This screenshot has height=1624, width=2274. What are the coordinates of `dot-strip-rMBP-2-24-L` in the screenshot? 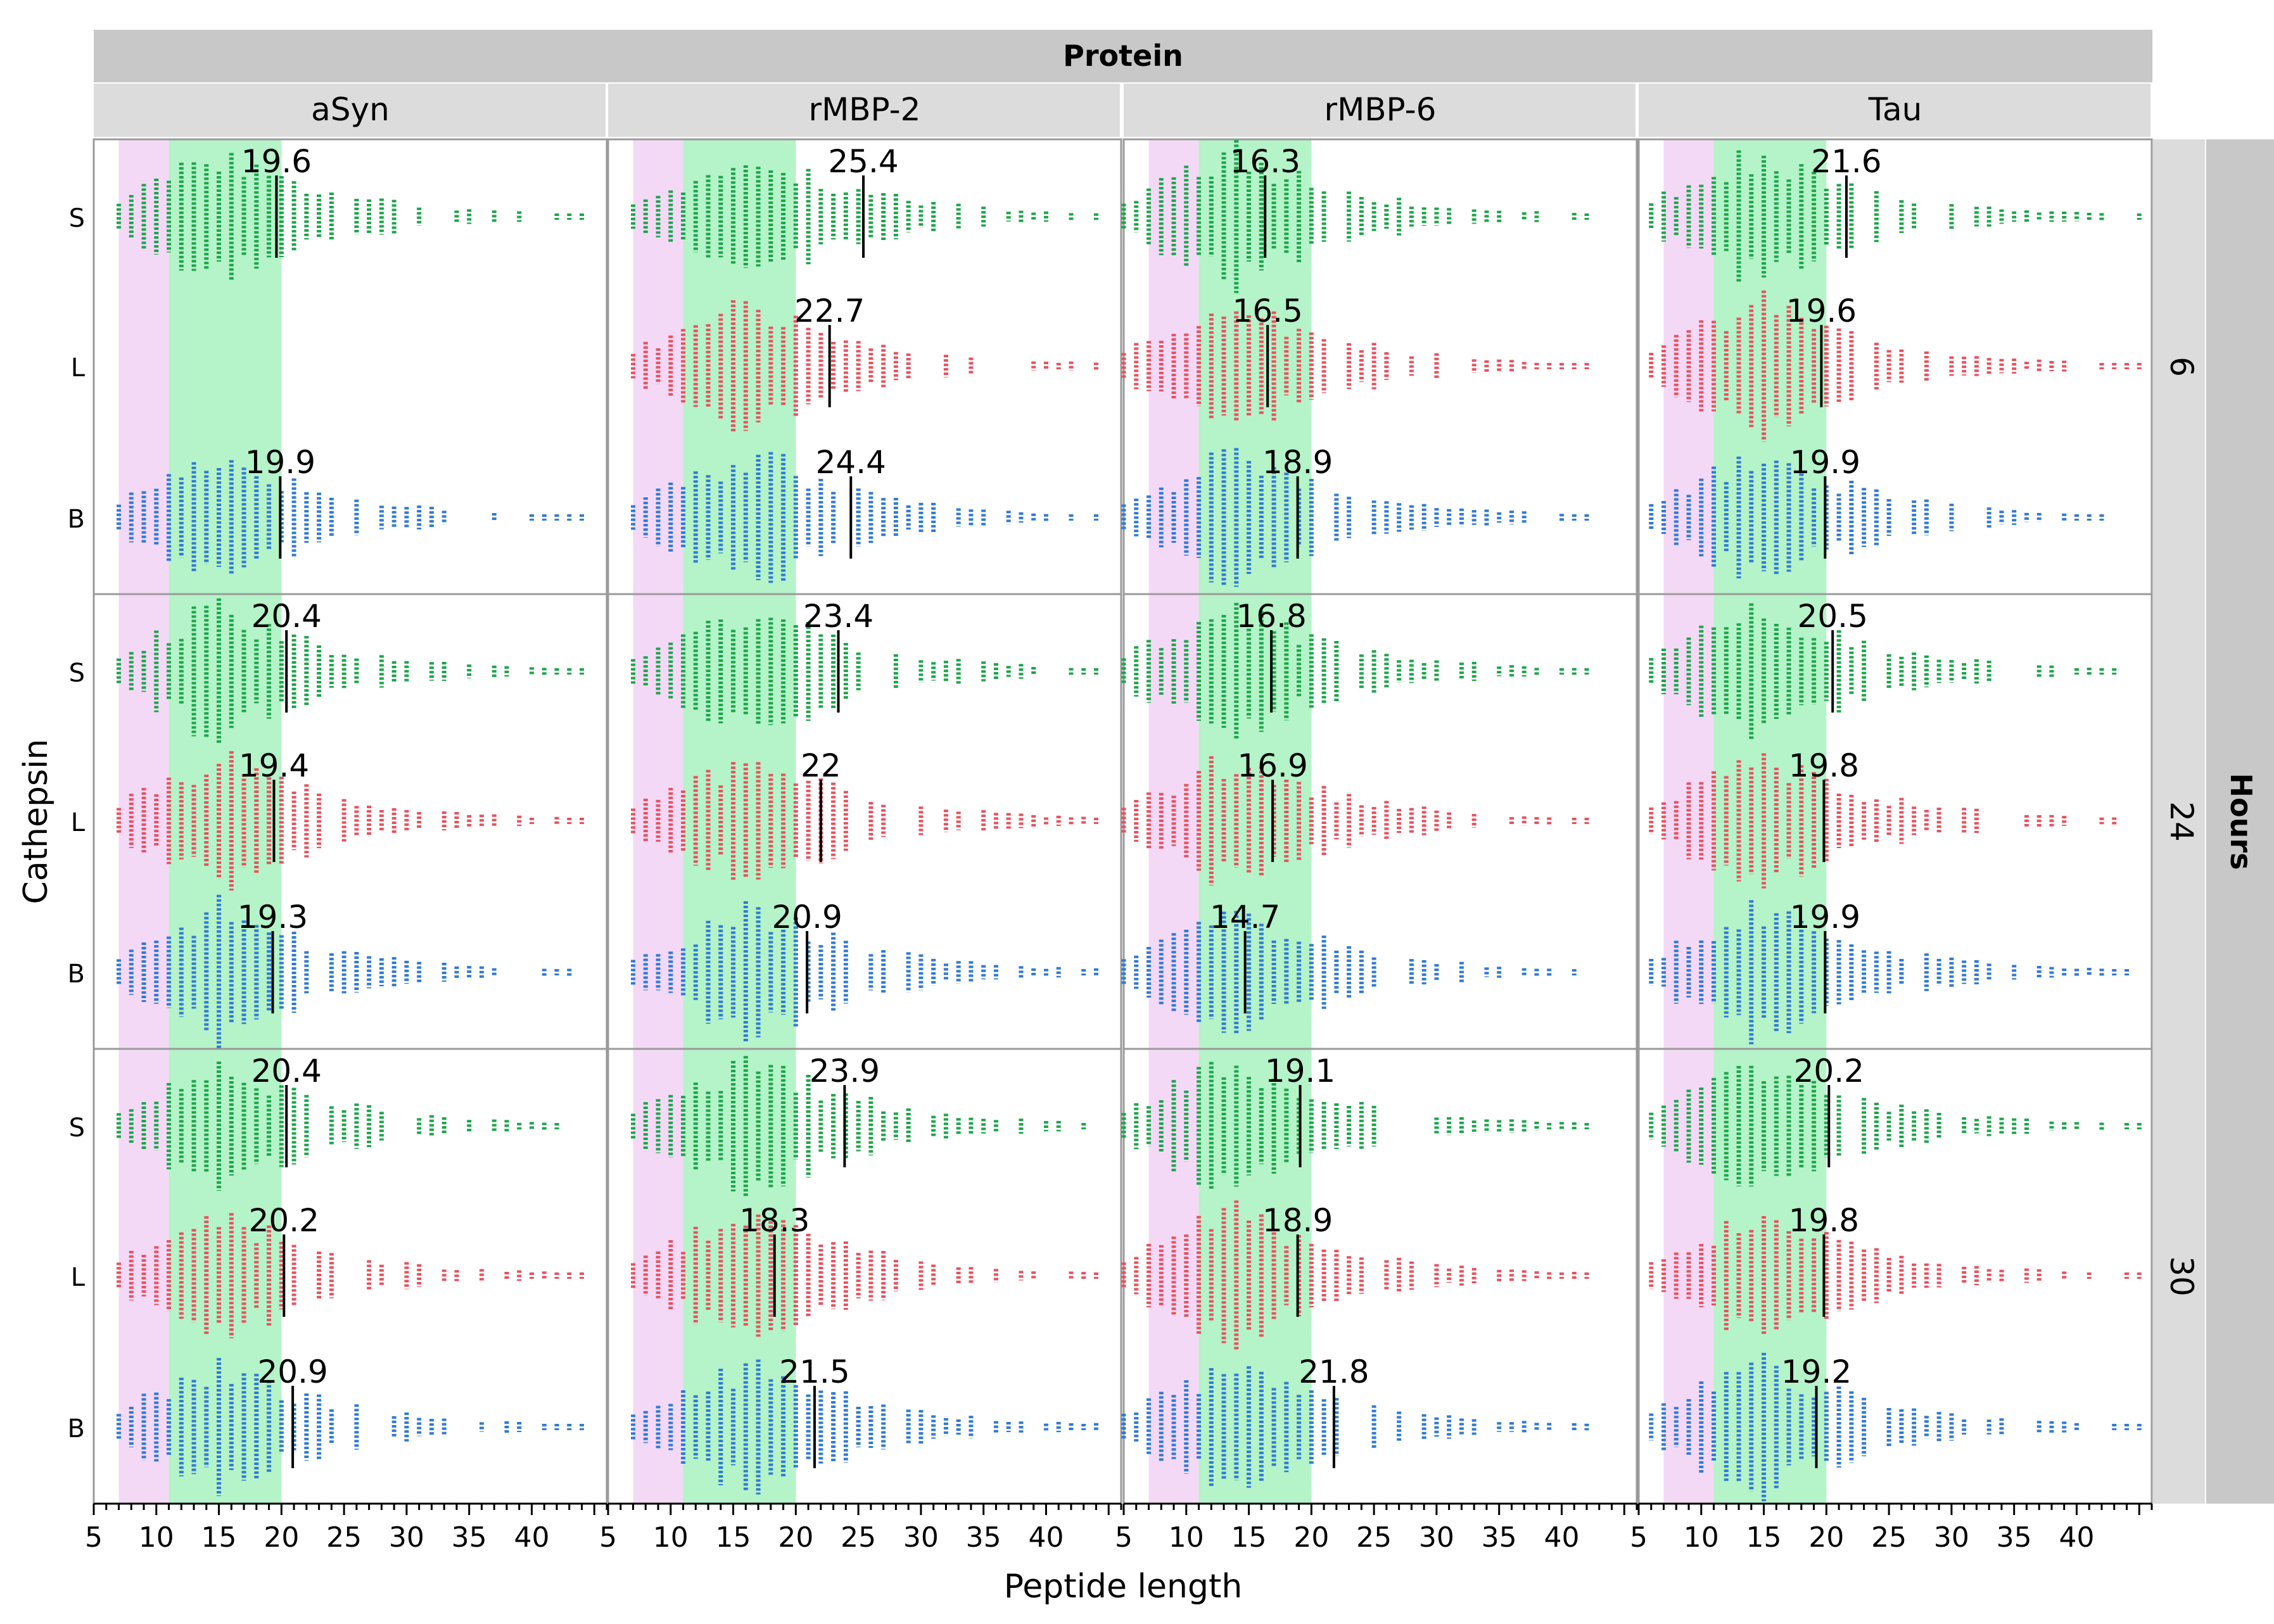 It's located at (864, 821).